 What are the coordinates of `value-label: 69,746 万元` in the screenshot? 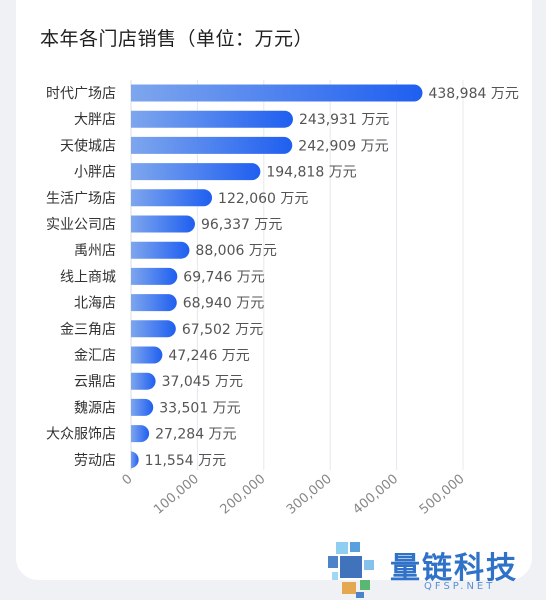 It's located at (223, 277).